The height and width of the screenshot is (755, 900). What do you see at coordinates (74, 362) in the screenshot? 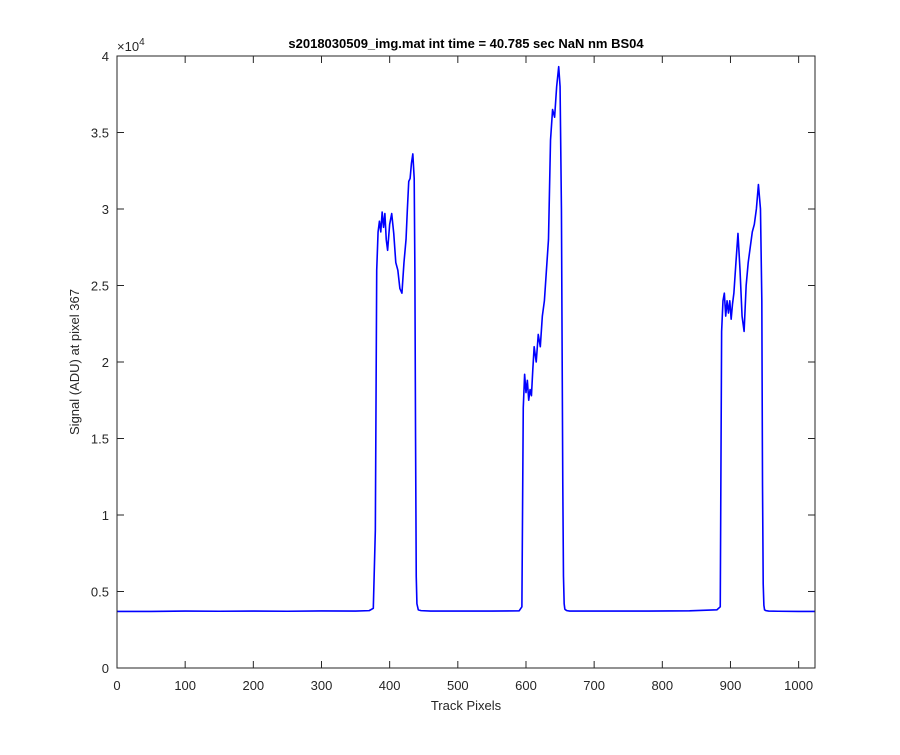
I see `y-axis-label: Signal (ADU) at pixel 367` at bounding box center [74, 362].